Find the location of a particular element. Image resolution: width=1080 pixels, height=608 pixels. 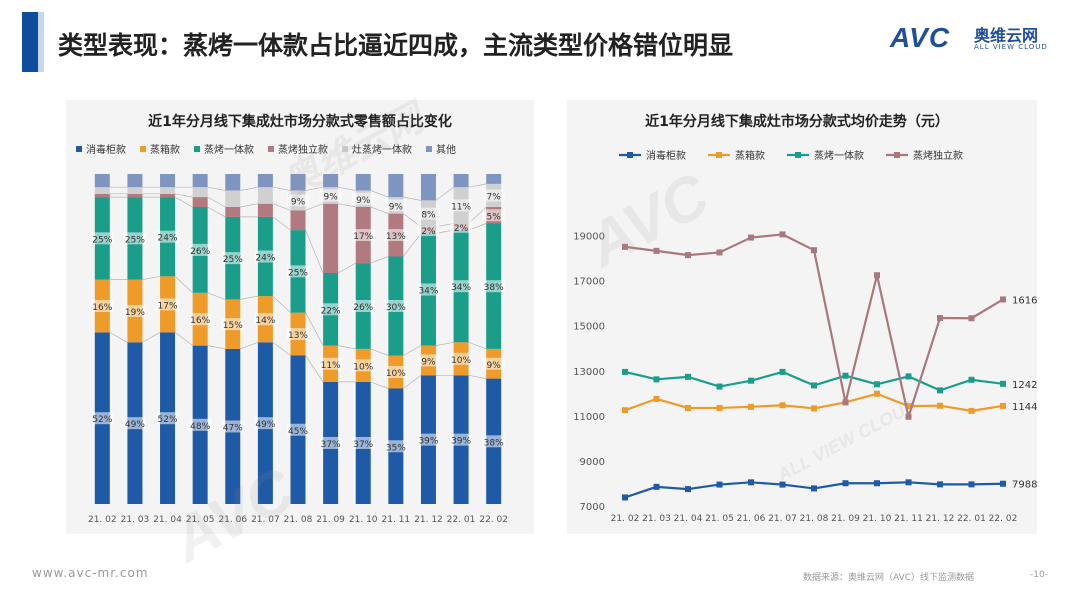

line-x-tick-label: 21. 05 is located at coordinates (719, 519).